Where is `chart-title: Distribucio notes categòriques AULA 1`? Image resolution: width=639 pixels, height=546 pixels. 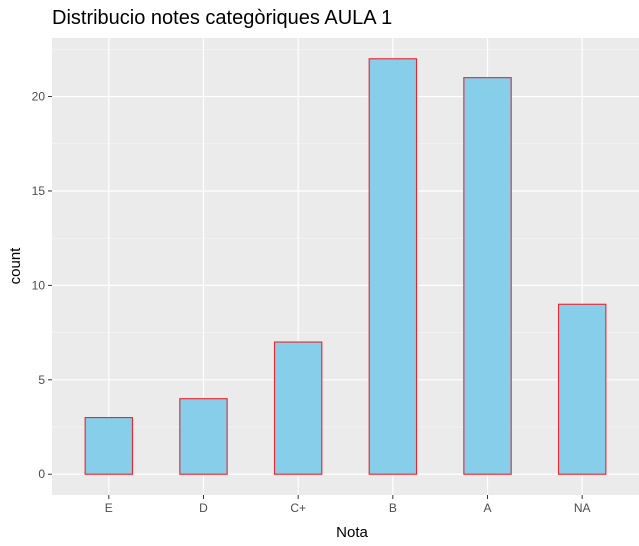
chart-title: Distribucio notes categòriques AULA 1 is located at coordinates (222, 18).